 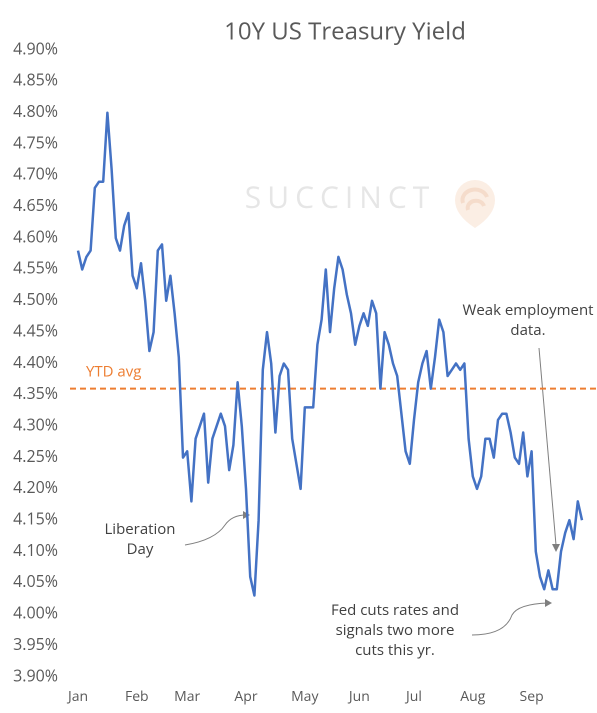 What do you see at coordinates (35, 48) in the screenshot?
I see `y-tick-label: 4.90%` at bounding box center [35, 48].